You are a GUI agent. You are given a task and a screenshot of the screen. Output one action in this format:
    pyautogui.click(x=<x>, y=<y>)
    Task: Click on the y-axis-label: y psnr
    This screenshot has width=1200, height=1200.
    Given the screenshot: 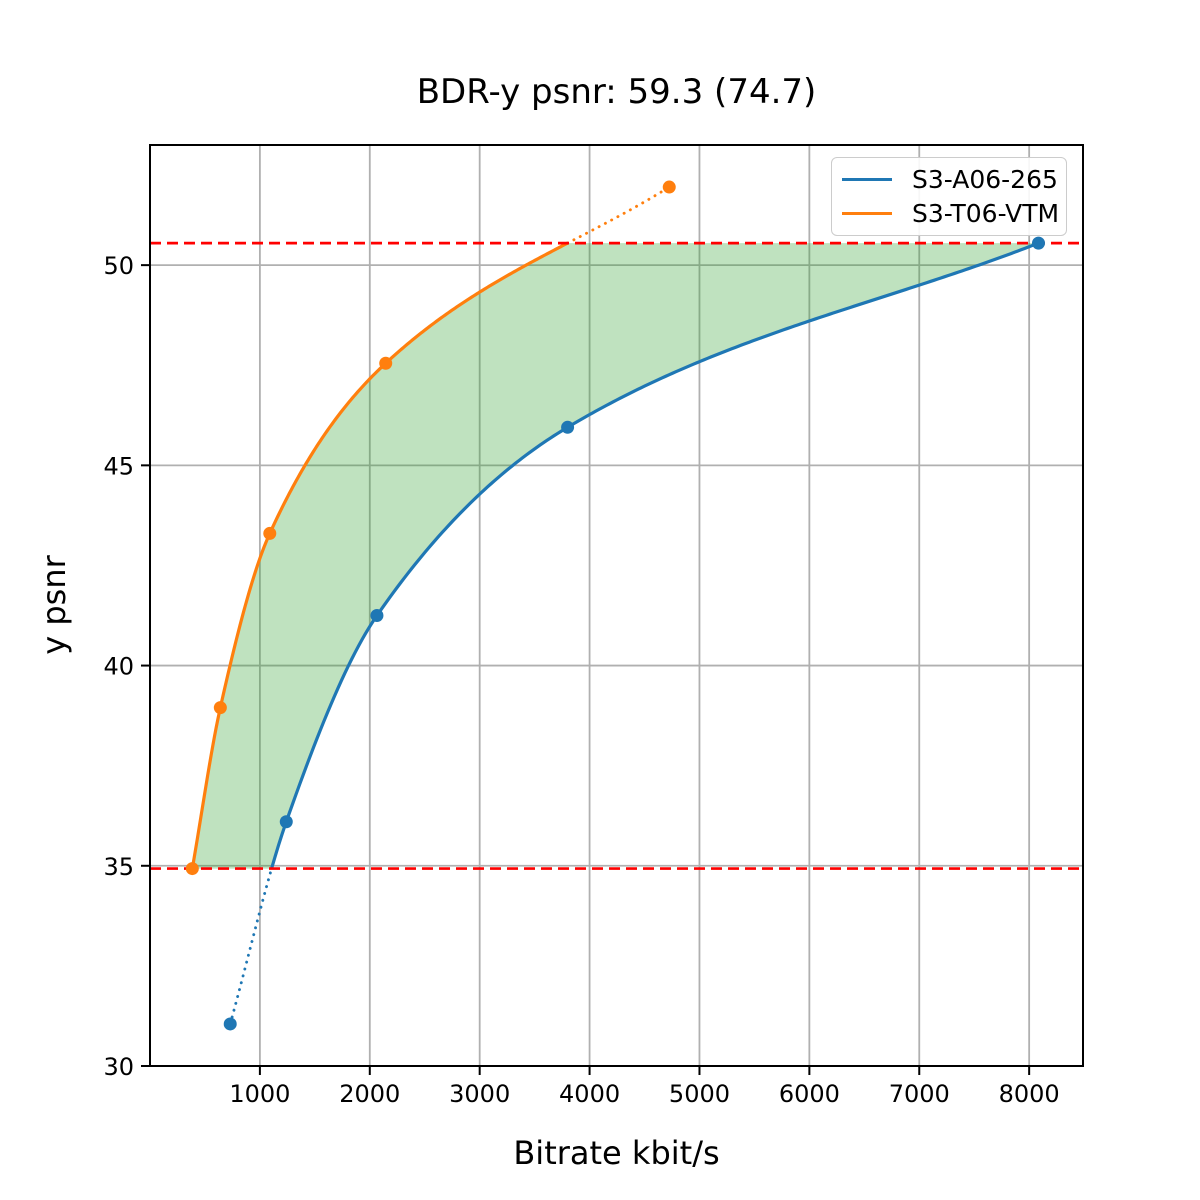 What is the action you would take?
    pyautogui.click(x=54, y=605)
    